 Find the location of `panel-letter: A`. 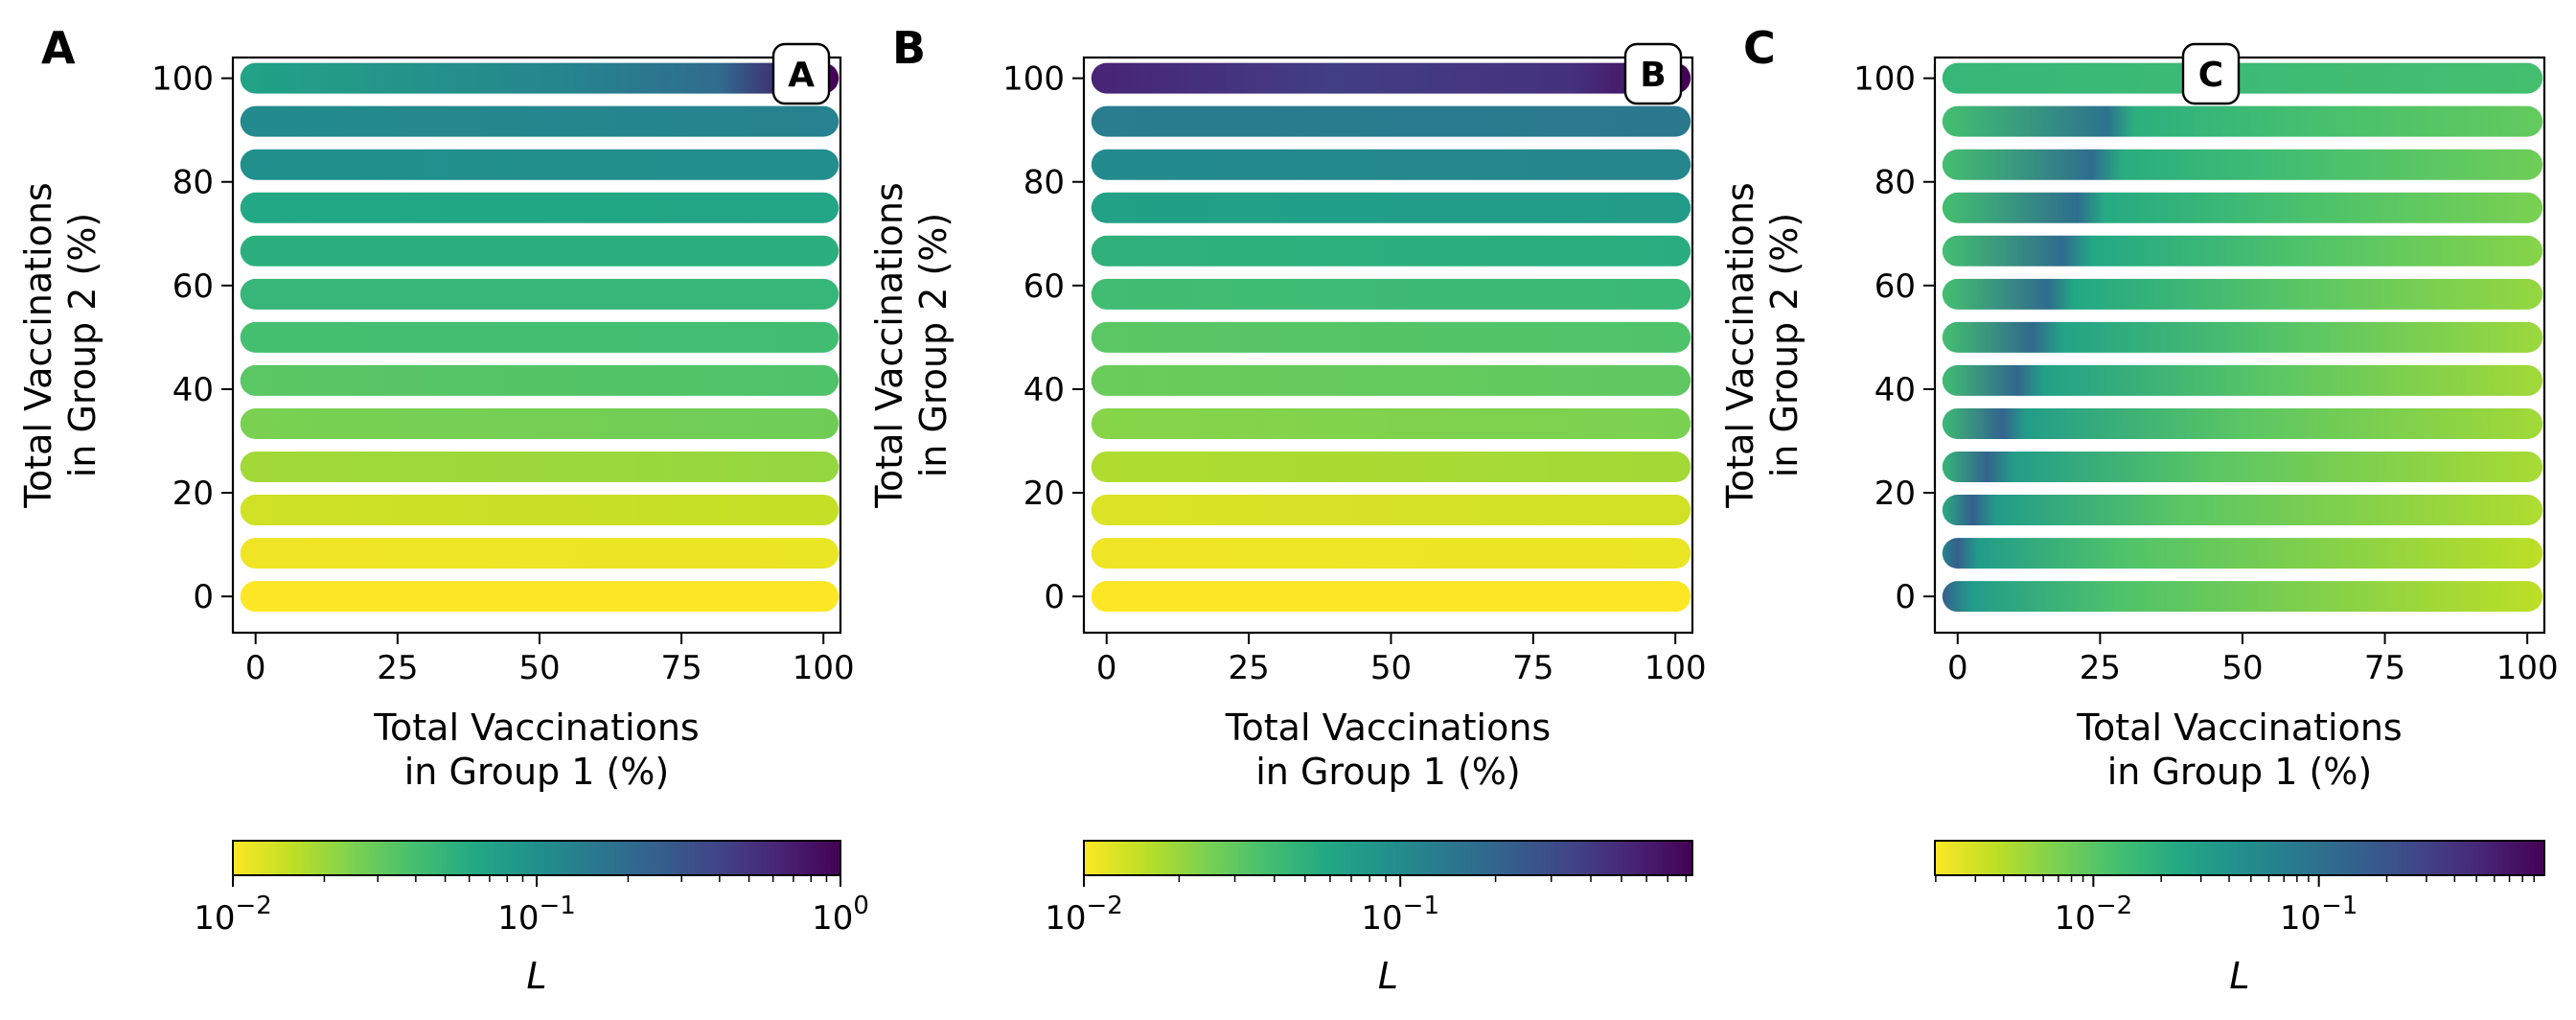

panel-letter: A is located at coordinates (58, 48).